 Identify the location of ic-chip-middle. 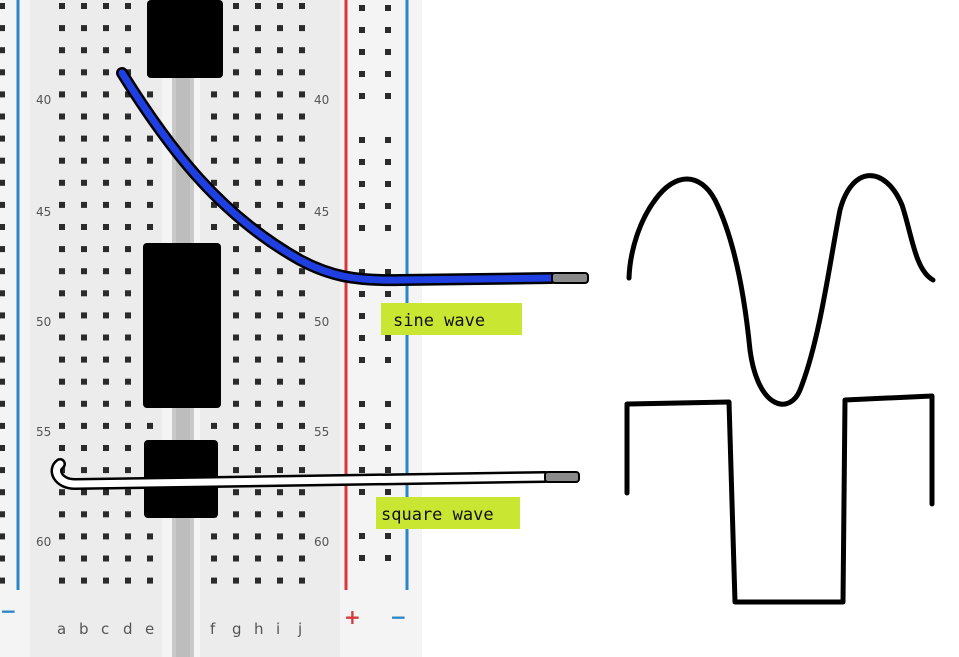
(182, 325).